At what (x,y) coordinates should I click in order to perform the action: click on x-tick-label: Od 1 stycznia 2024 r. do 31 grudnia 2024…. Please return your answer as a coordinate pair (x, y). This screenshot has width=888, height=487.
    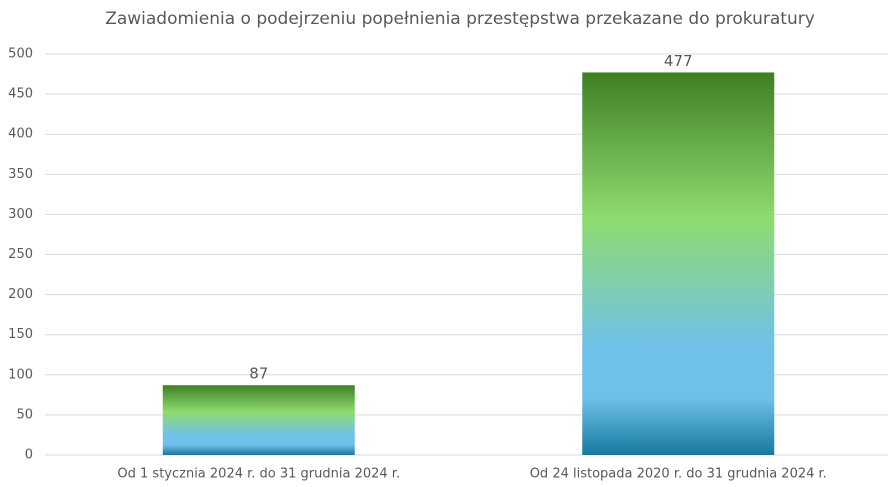
    Looking at the image, I should click on (258, 474).